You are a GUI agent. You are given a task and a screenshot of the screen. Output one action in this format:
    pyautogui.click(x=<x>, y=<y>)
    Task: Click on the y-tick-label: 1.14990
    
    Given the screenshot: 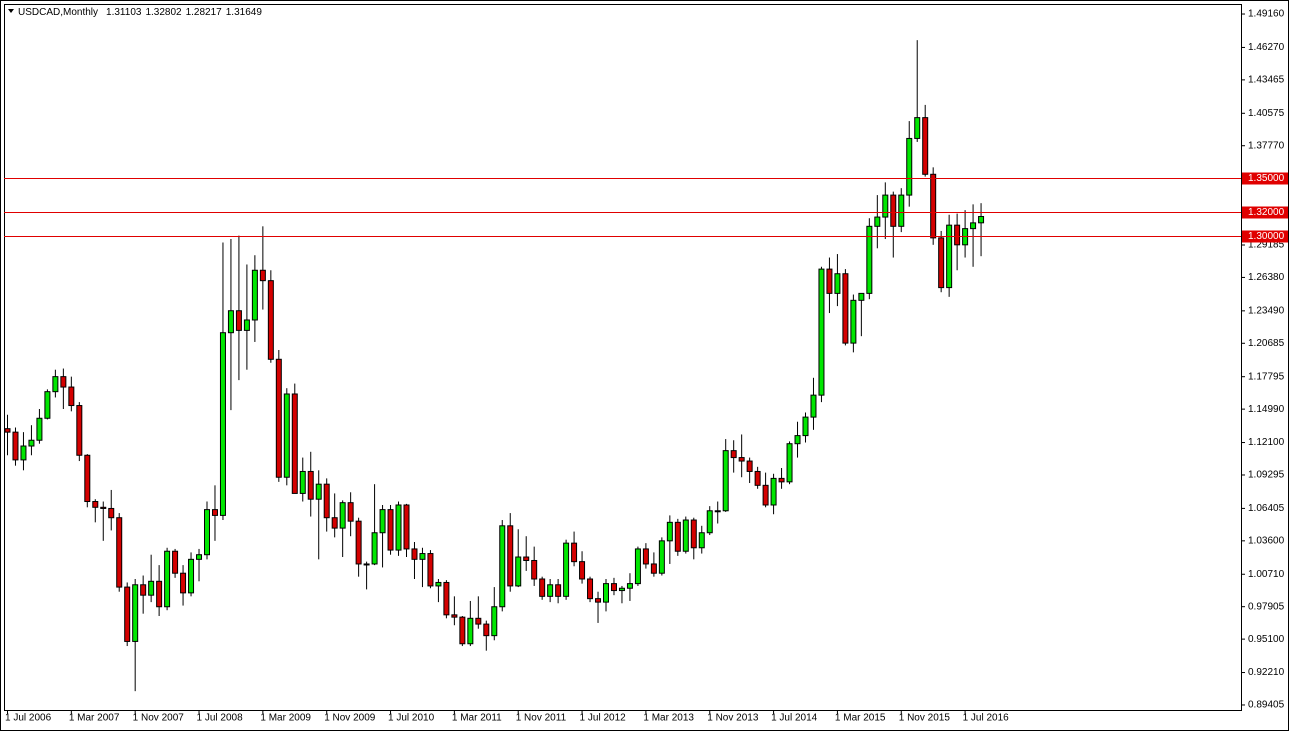 What is the action you would take?
    pyautogui.click(x=1266, y=409)
    